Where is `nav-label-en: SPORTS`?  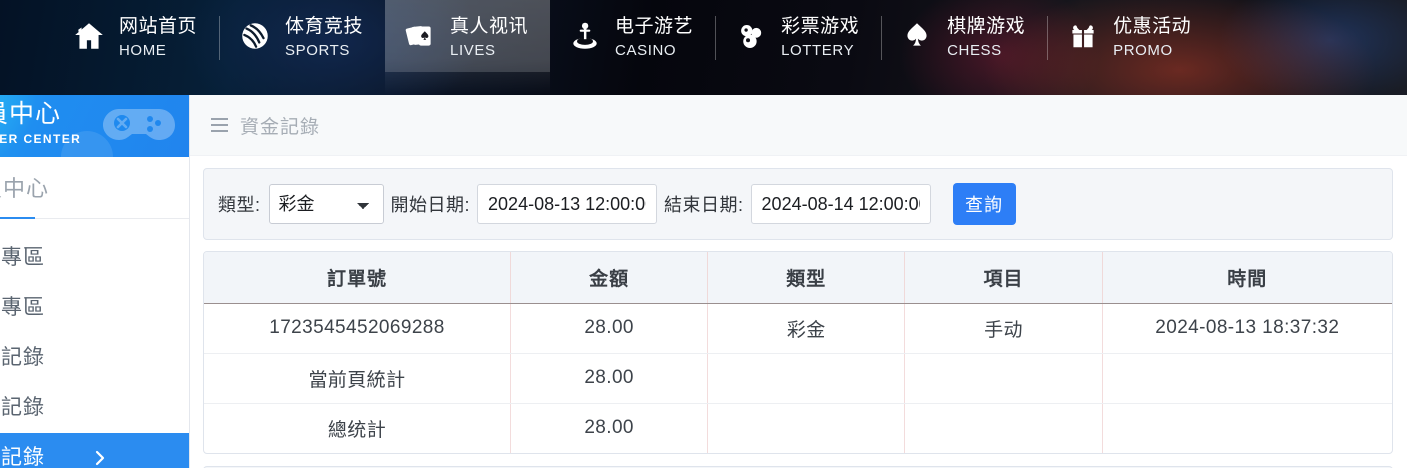 nav-label-en: SPORTS is located at coordinates (318, 50).